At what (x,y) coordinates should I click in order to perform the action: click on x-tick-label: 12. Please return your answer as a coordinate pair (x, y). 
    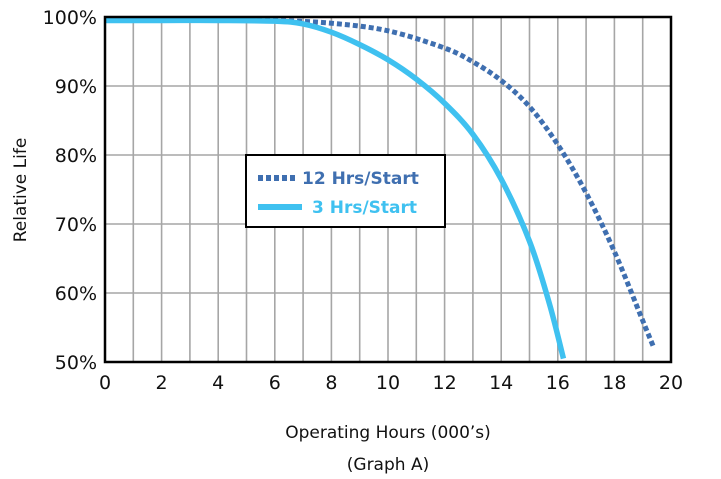
    Looking at the image, I should click on (445, 383).